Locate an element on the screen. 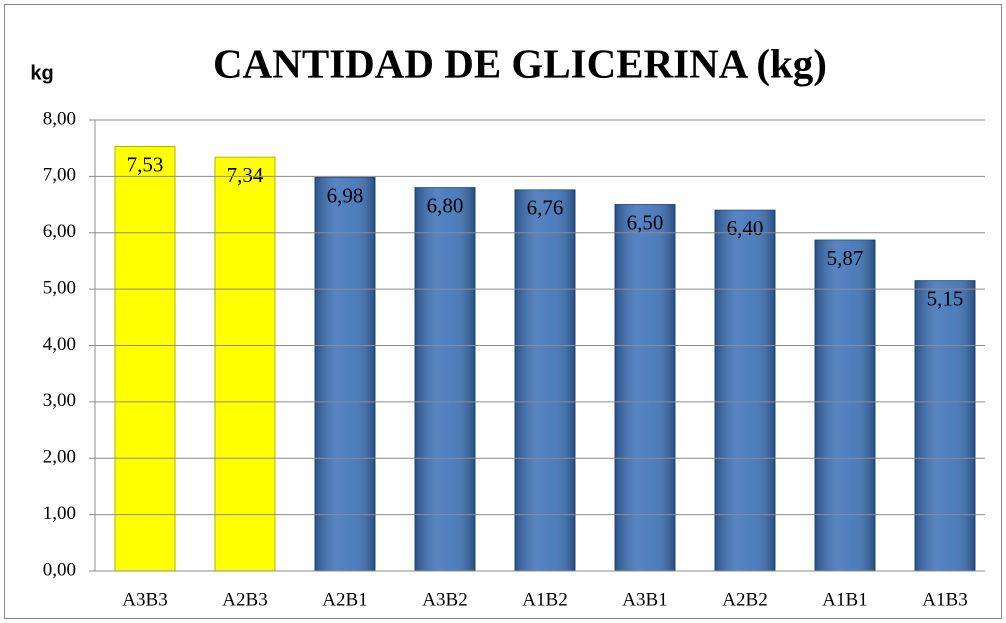 Image resolution: width=1006 pixels, height=623 pixels. value-label: 6,50 is located at coordinates (645, 222).